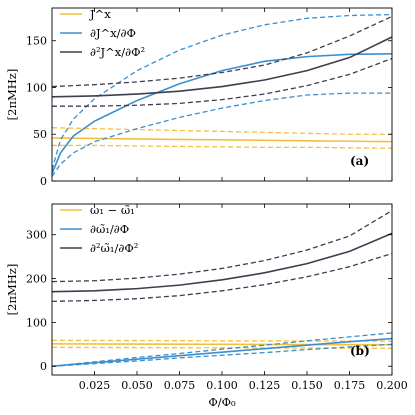  I want to click on series-1-upper-band, so click(222, 349).